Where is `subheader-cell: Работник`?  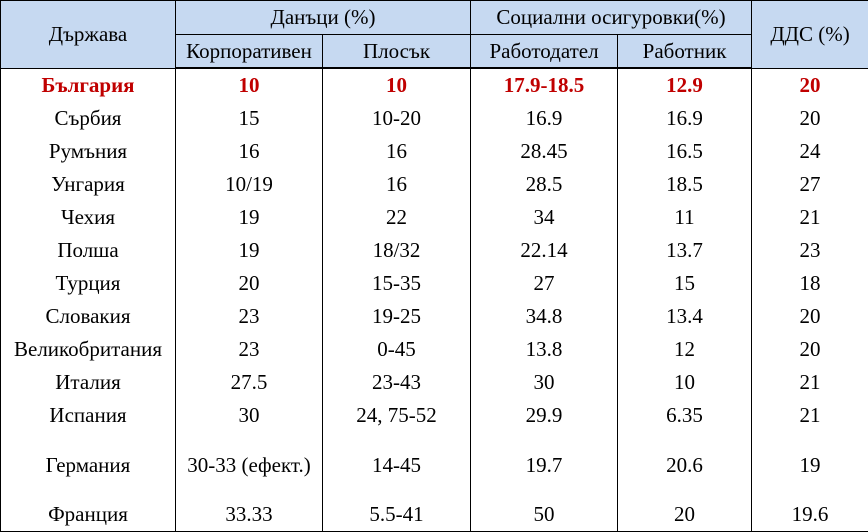 subheader-cell: Работник is located at coordinates (685, 52).